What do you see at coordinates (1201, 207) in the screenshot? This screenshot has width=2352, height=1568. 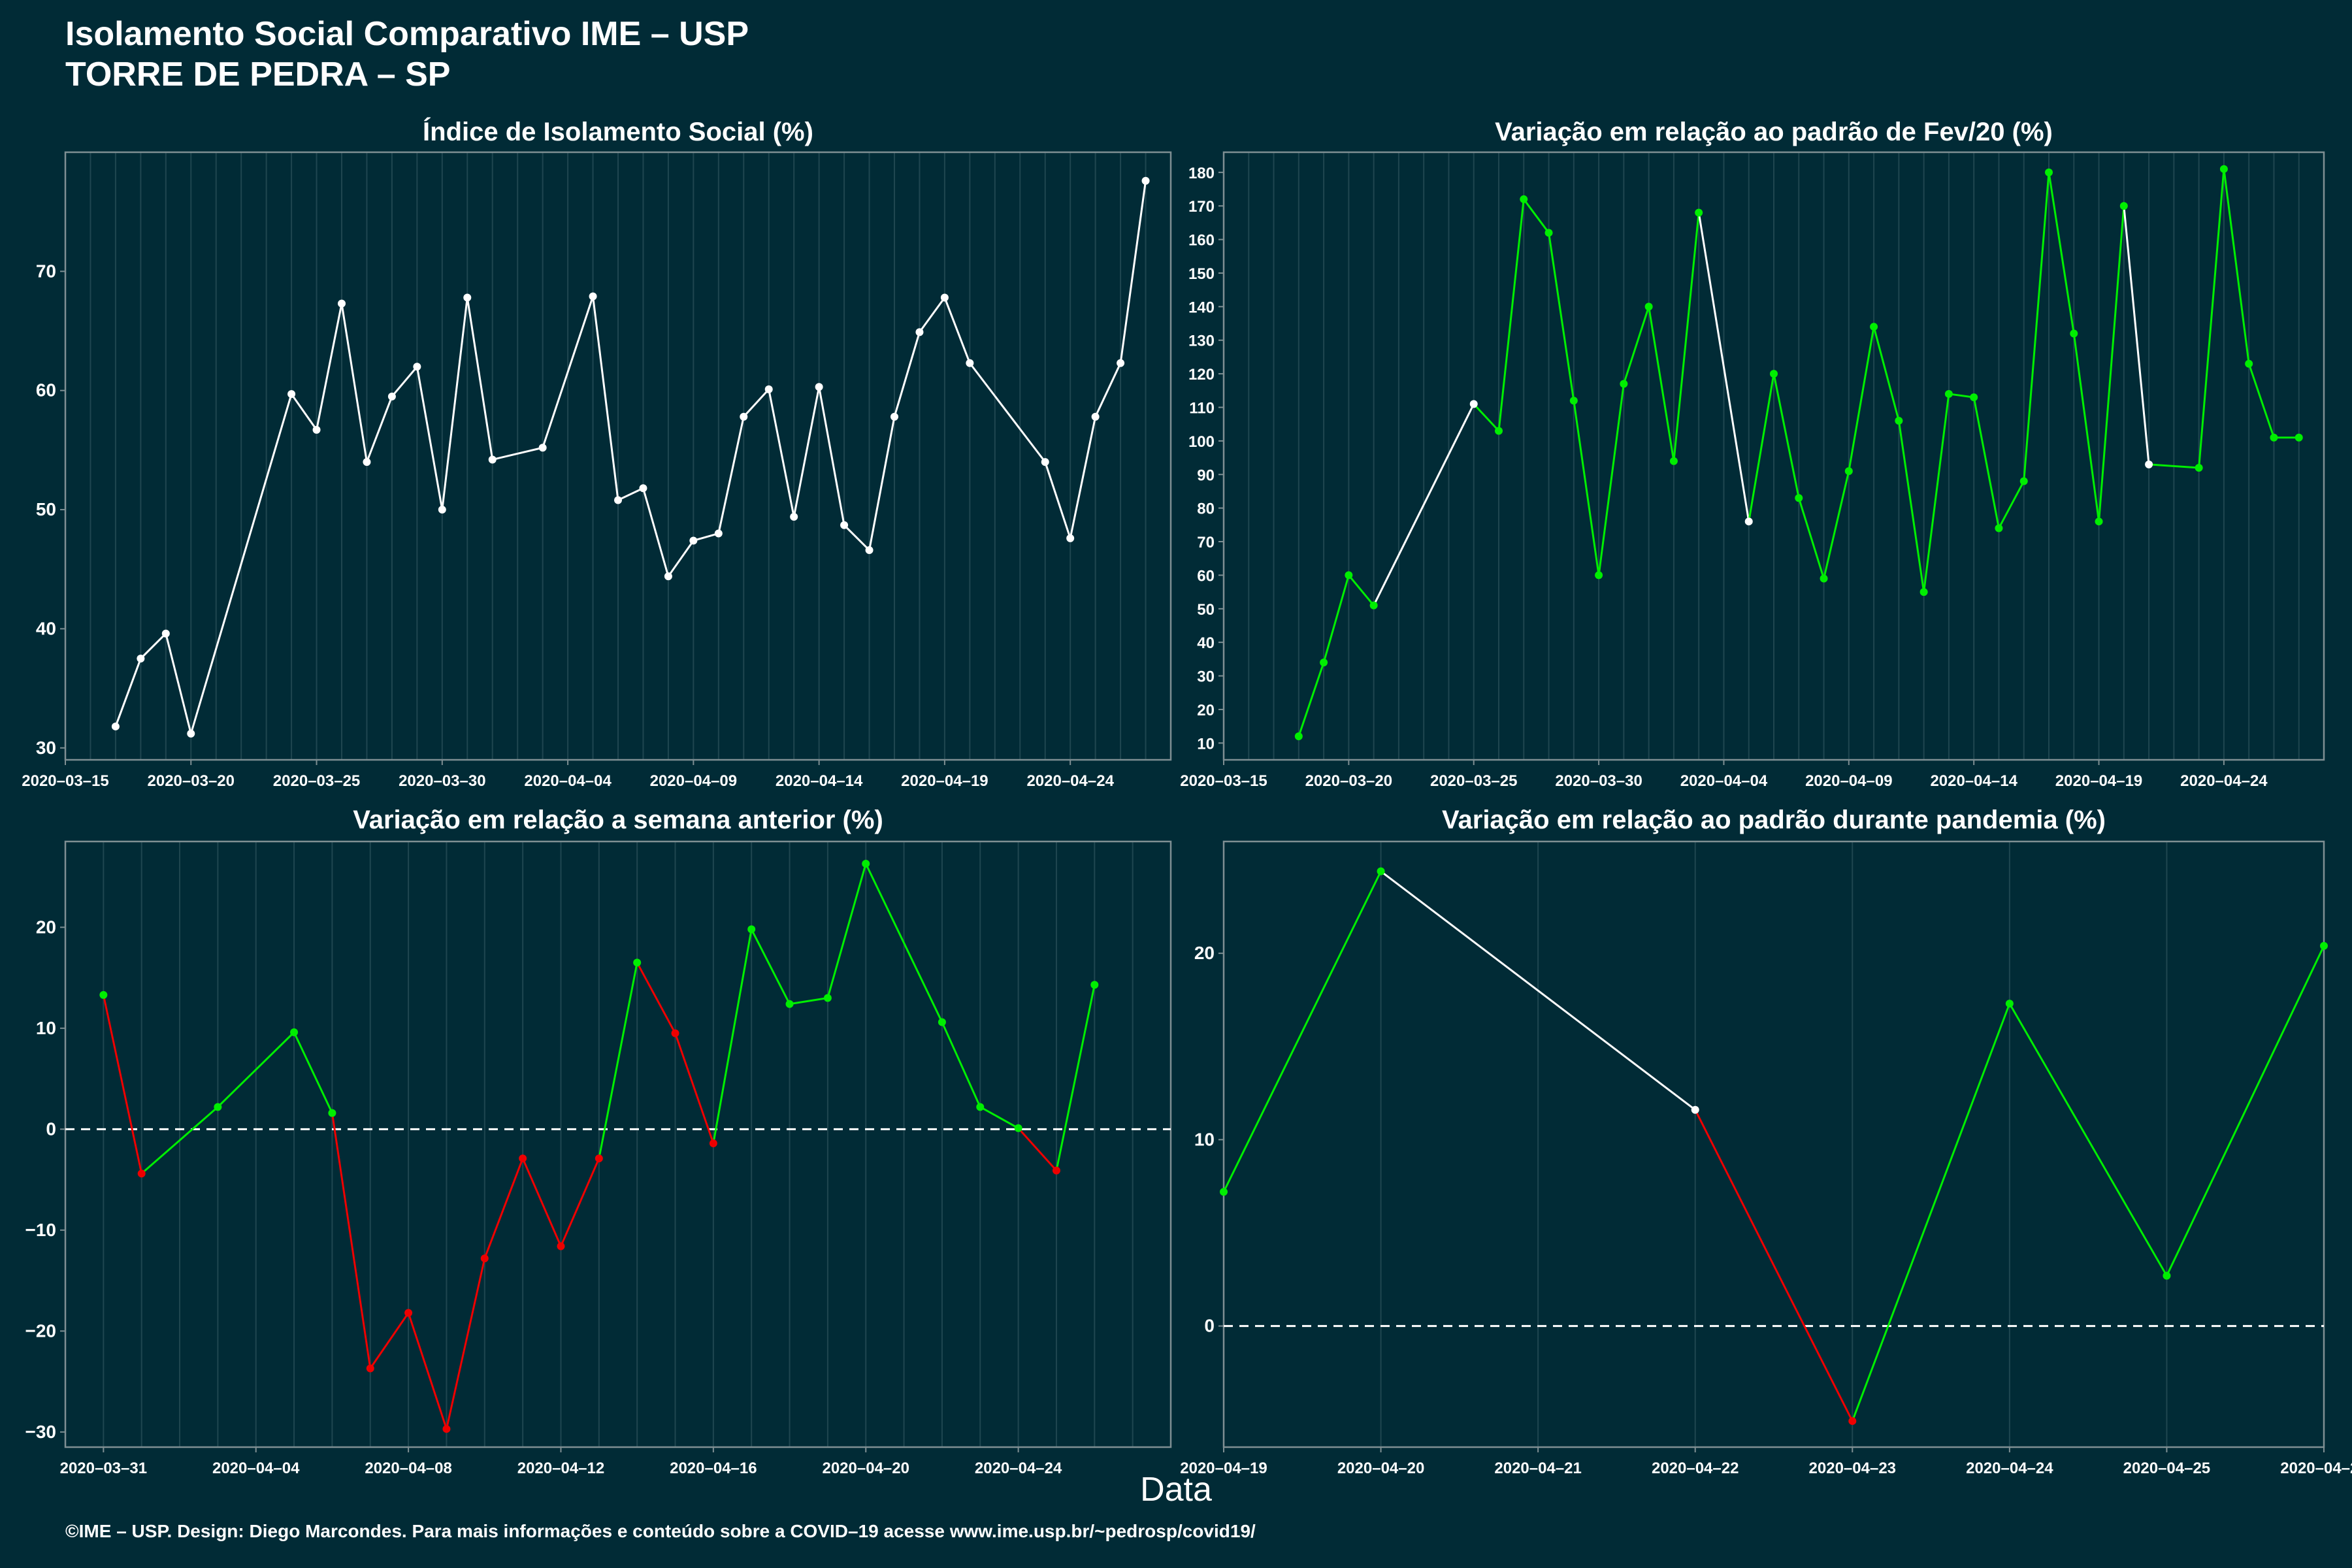 I see `y-tick-label: 170` at bounding box center [1201, 207].